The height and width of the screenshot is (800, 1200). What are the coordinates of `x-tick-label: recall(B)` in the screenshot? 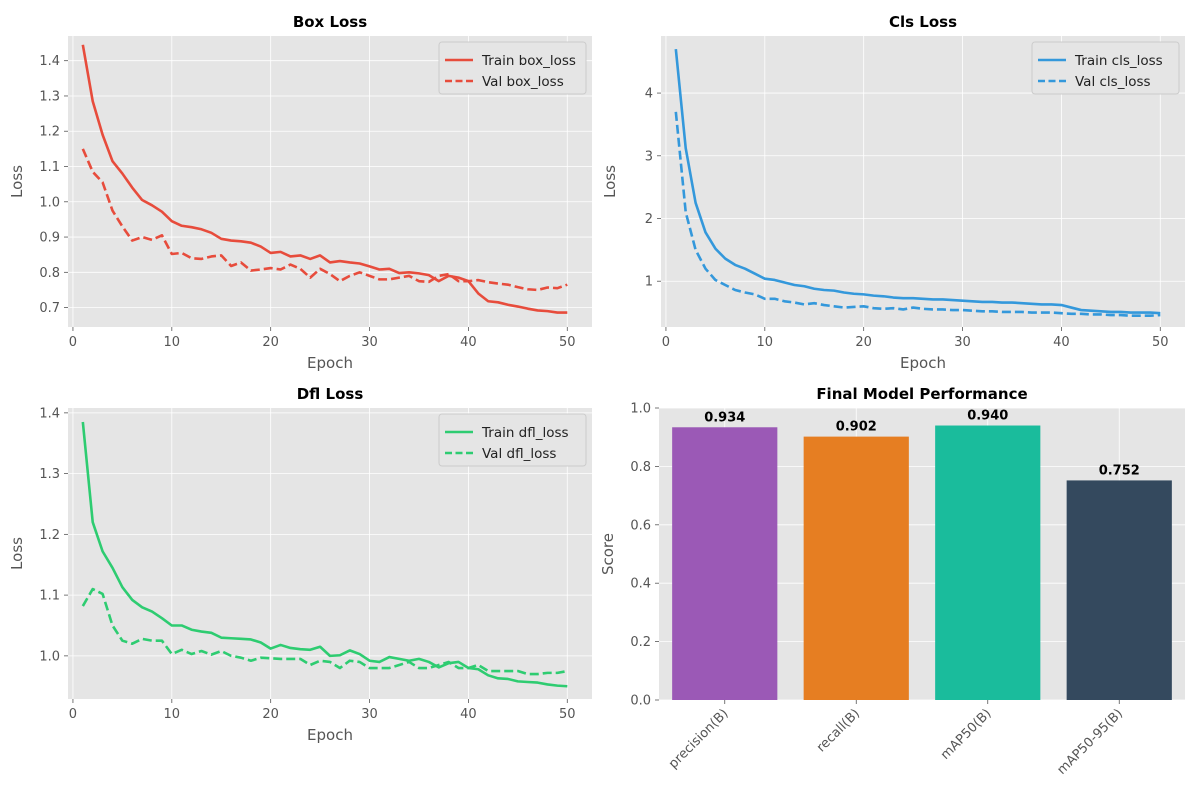 It's located at (838, 730).